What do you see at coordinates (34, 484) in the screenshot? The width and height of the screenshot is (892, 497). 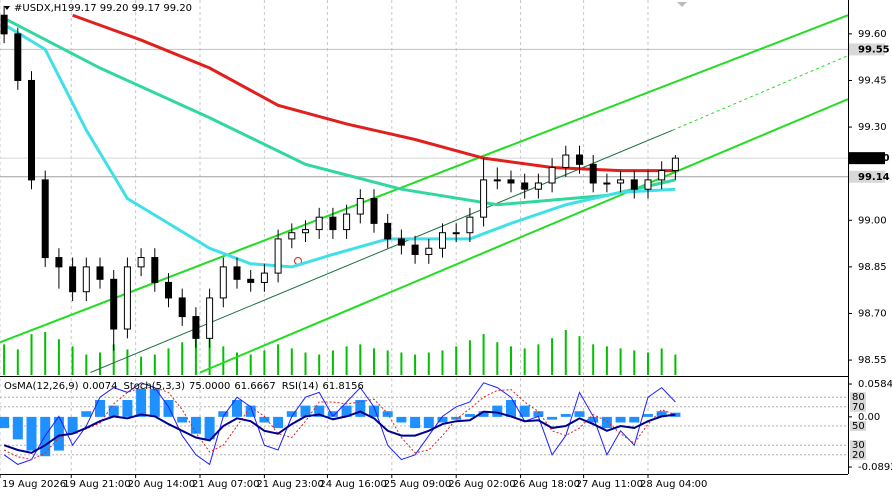 I see `x-tick-label: 19 Aug 2026` at bounding box center [34, 484].